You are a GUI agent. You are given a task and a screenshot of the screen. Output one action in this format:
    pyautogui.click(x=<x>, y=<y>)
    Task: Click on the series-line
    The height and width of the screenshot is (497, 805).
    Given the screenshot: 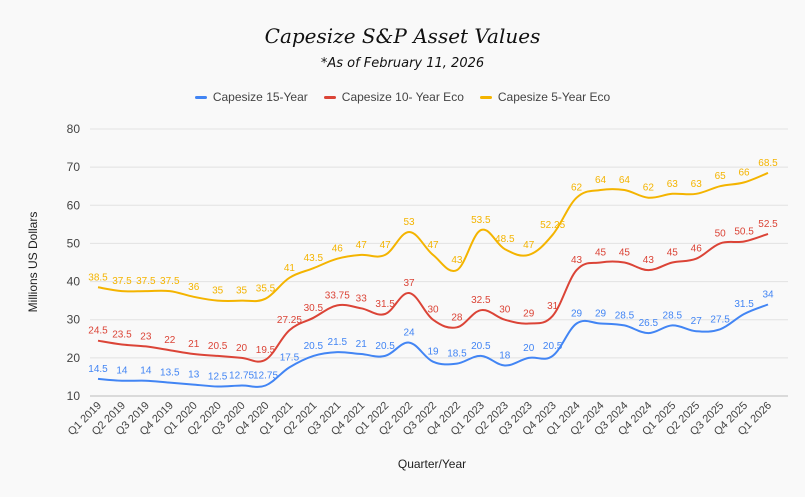 What is the action you would take?
    pyautogui.click(x=433, y=345)
    